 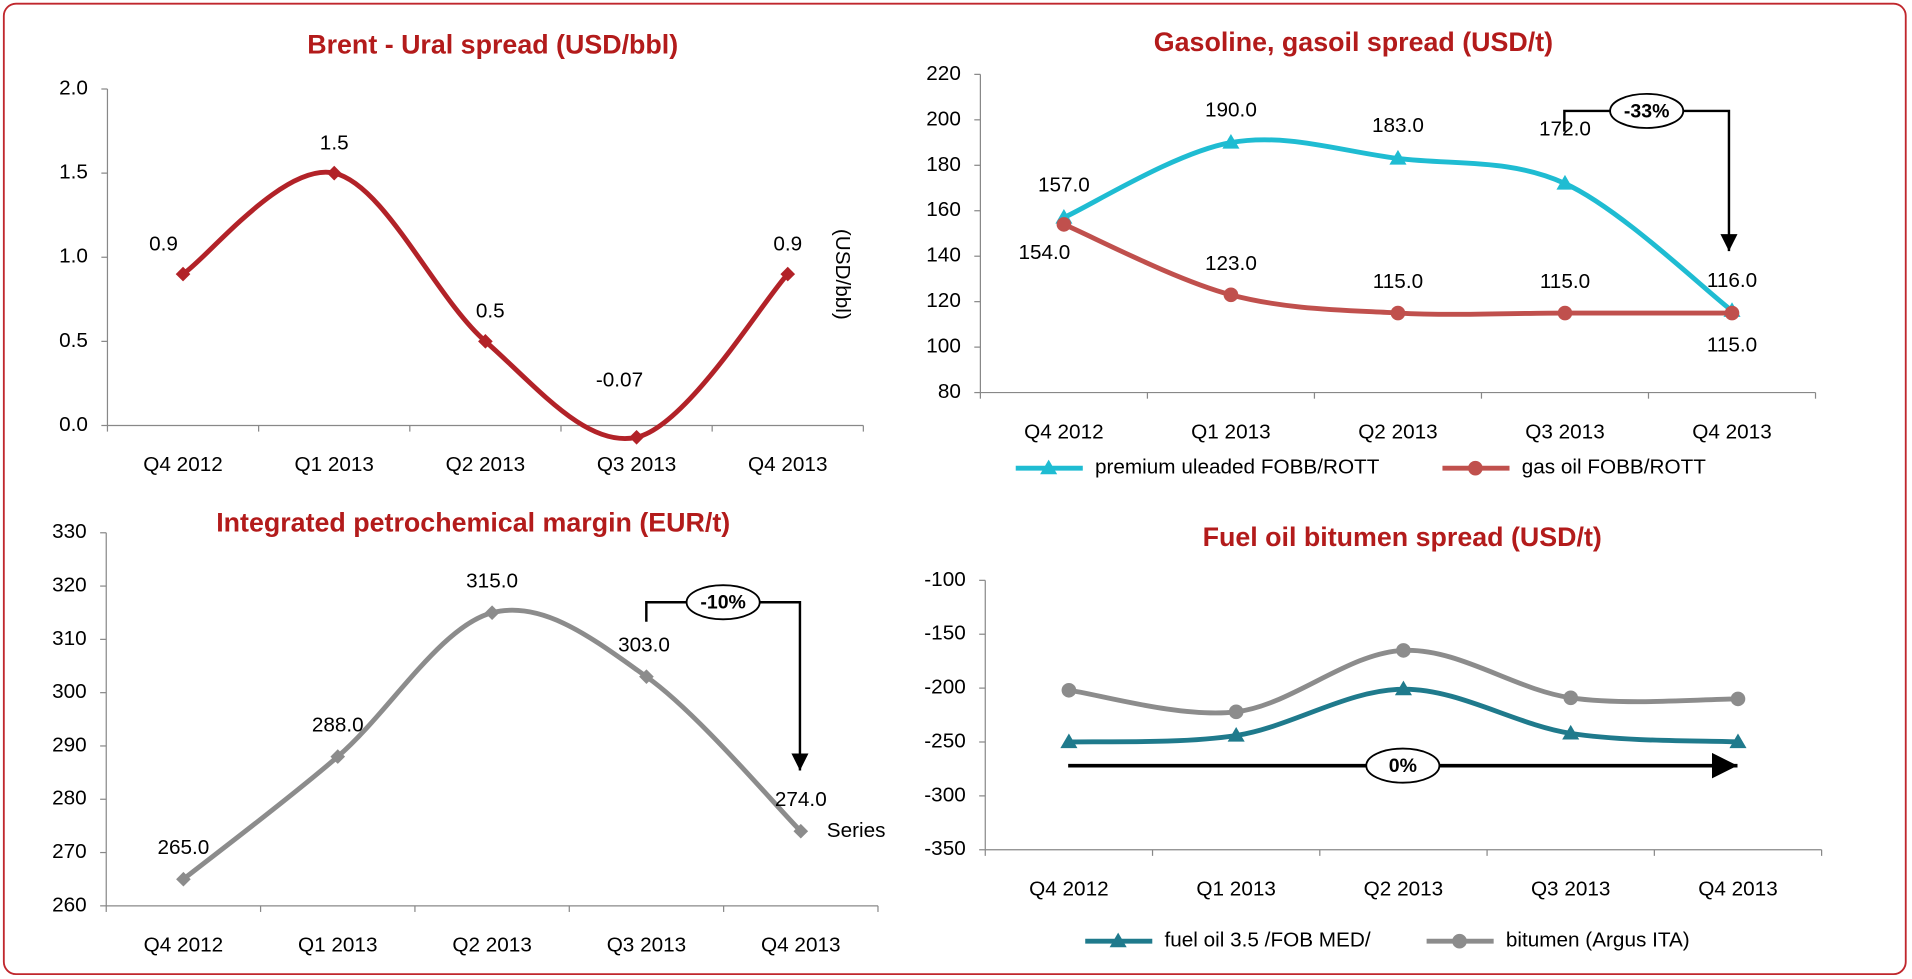 What do you see at coordinates (944, 848) in the screenshot?
I see `y-tick-label: -350` at bounding box center [944, 848].